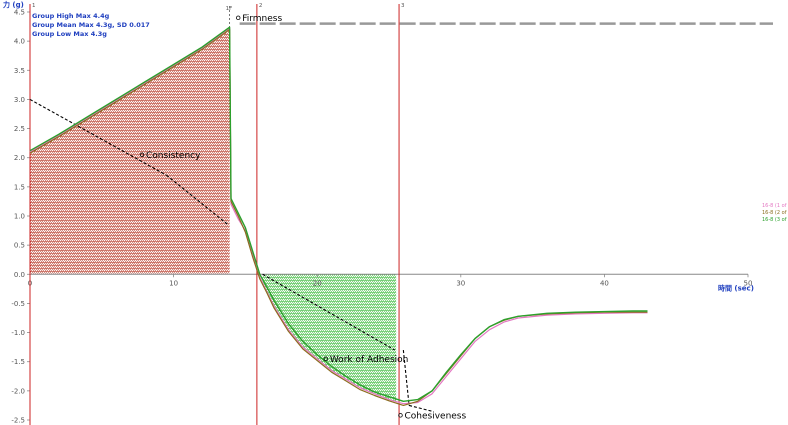 This screenshot has width=788, height=425. I want to click on legend-entry: 16-8 (2 of 3), so click(775, 213).